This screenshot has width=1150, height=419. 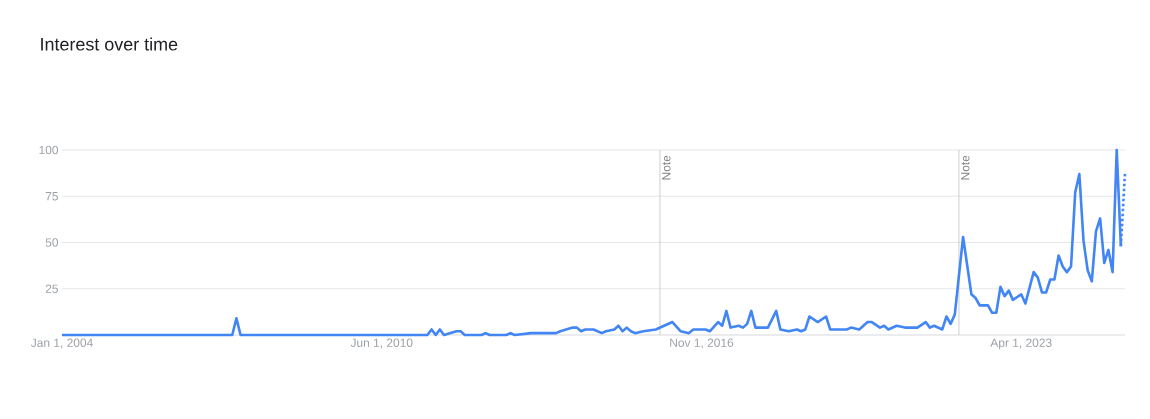 What do you see at coordinates (381, 343) in the screenshot?
I see `x-tick-label: Jun 1, 2010` at bounding box center [381, 343].